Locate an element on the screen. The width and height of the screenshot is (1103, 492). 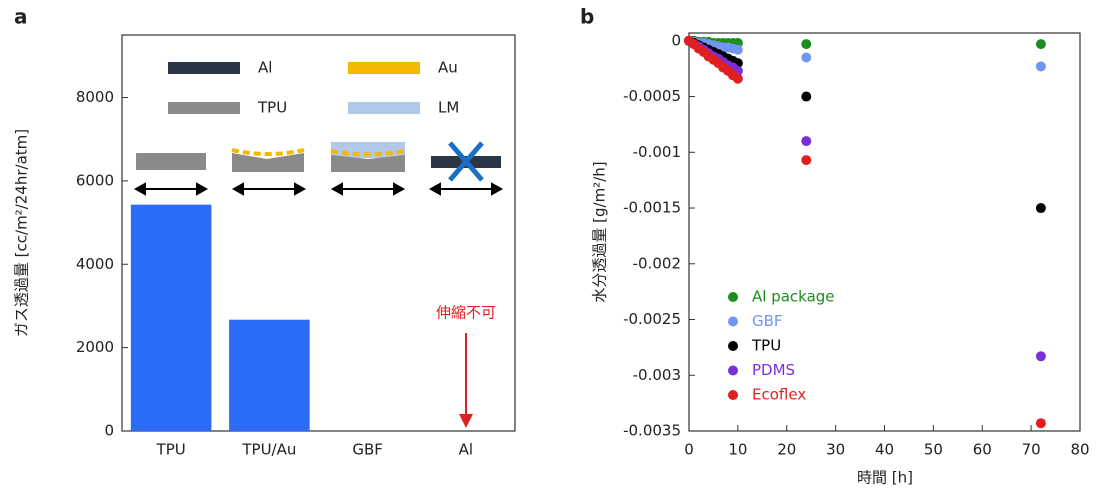
annotation: 伸縮不可 is located at coordinates (466, 313).